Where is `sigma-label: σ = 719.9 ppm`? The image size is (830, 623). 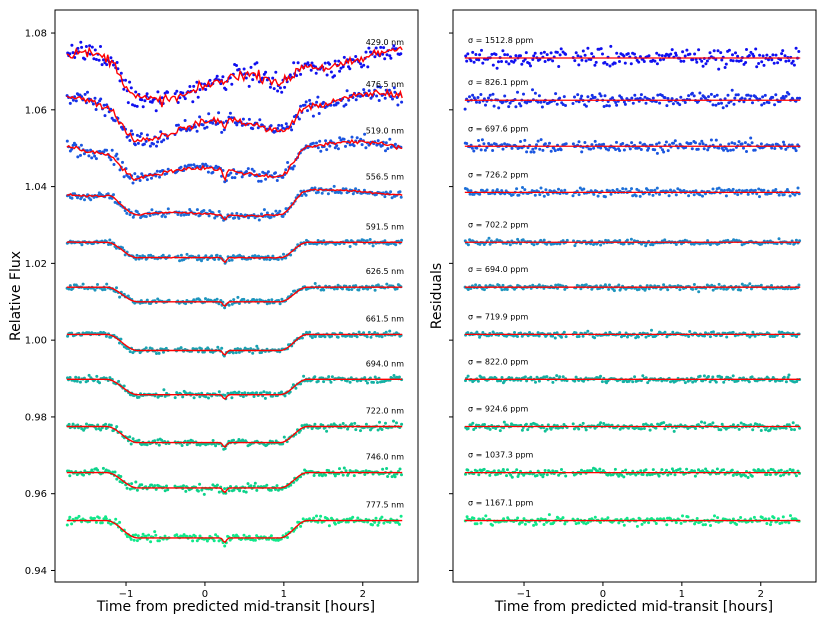
sigma-label: σ = 719.9 ppm is located at coordinates (498, 316).